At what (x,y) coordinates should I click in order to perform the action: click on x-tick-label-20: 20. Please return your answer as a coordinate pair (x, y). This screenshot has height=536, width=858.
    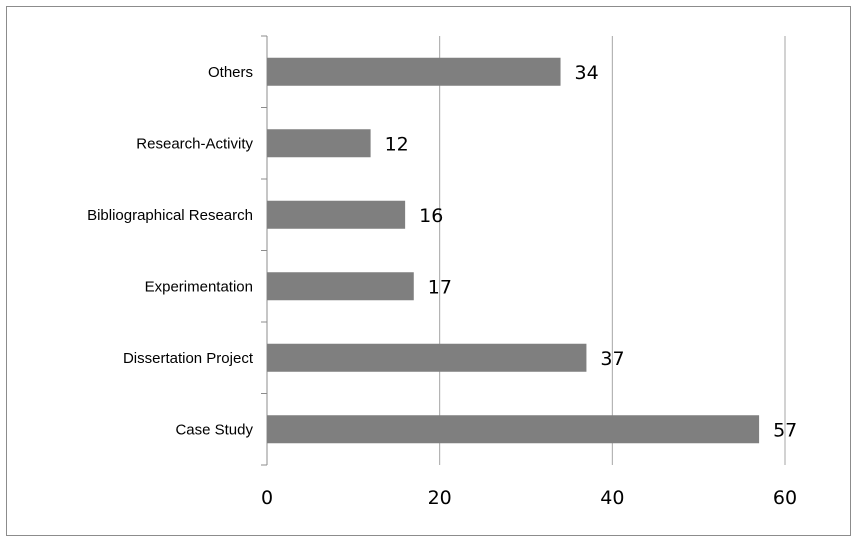
    Looking at the image, I should click on (440, 498).